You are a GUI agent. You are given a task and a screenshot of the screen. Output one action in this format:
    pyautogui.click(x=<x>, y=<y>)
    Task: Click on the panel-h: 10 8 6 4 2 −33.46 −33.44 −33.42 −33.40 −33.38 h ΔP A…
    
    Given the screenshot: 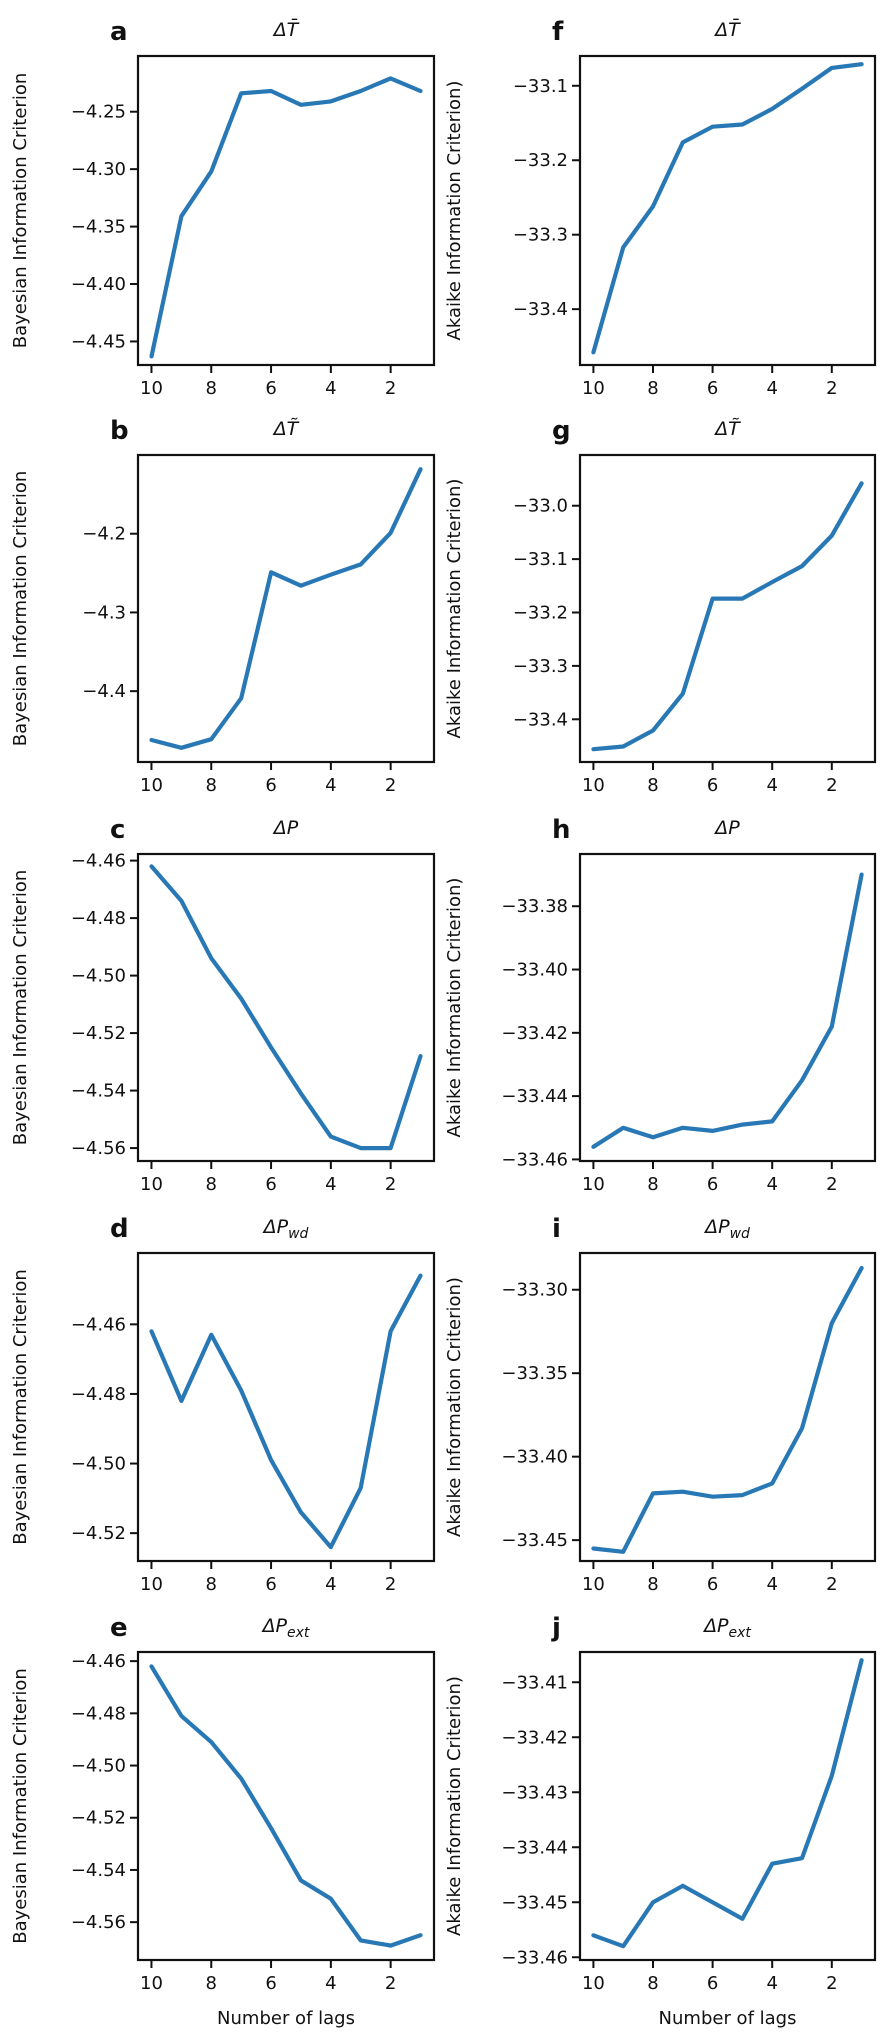 What is the action you would take?
    pyautogui.click(x=660, y=1005)
    